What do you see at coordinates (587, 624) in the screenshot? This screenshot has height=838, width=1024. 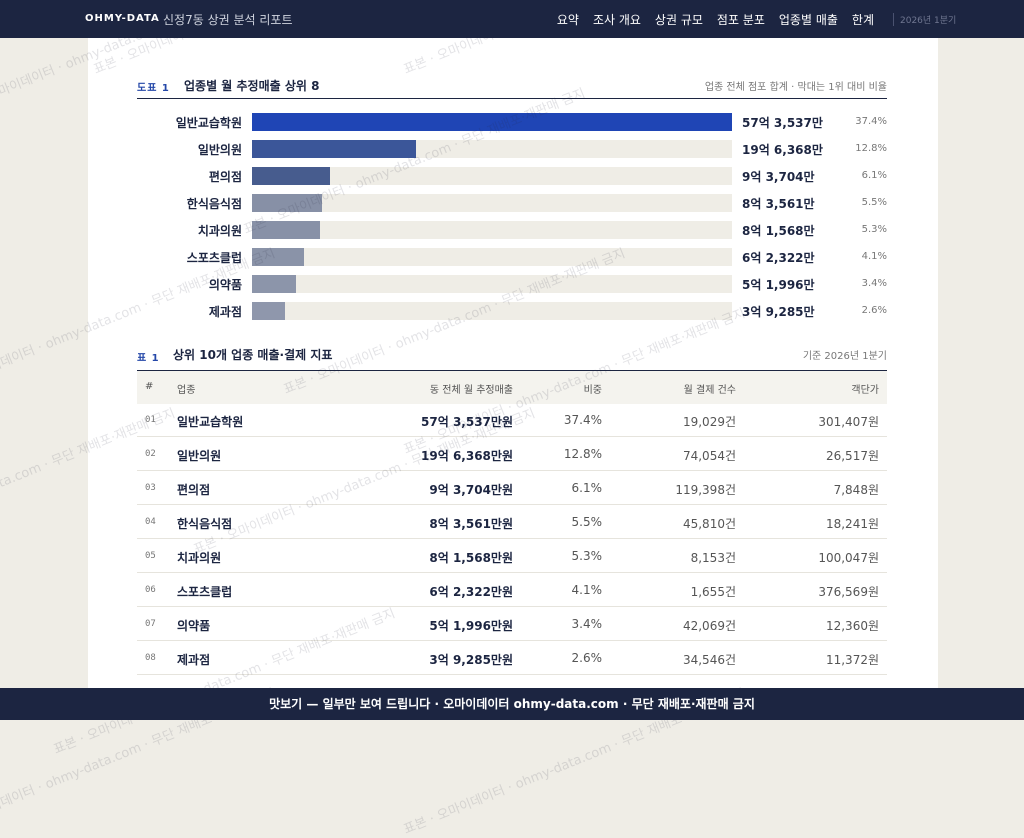 I see `table-cell: 3.4%` at bounding box center [587, 624].